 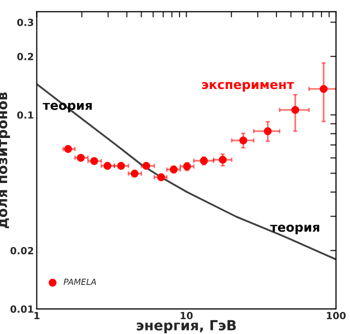 I want to click on x-tick-label: 100, so click(x=336, y=316).